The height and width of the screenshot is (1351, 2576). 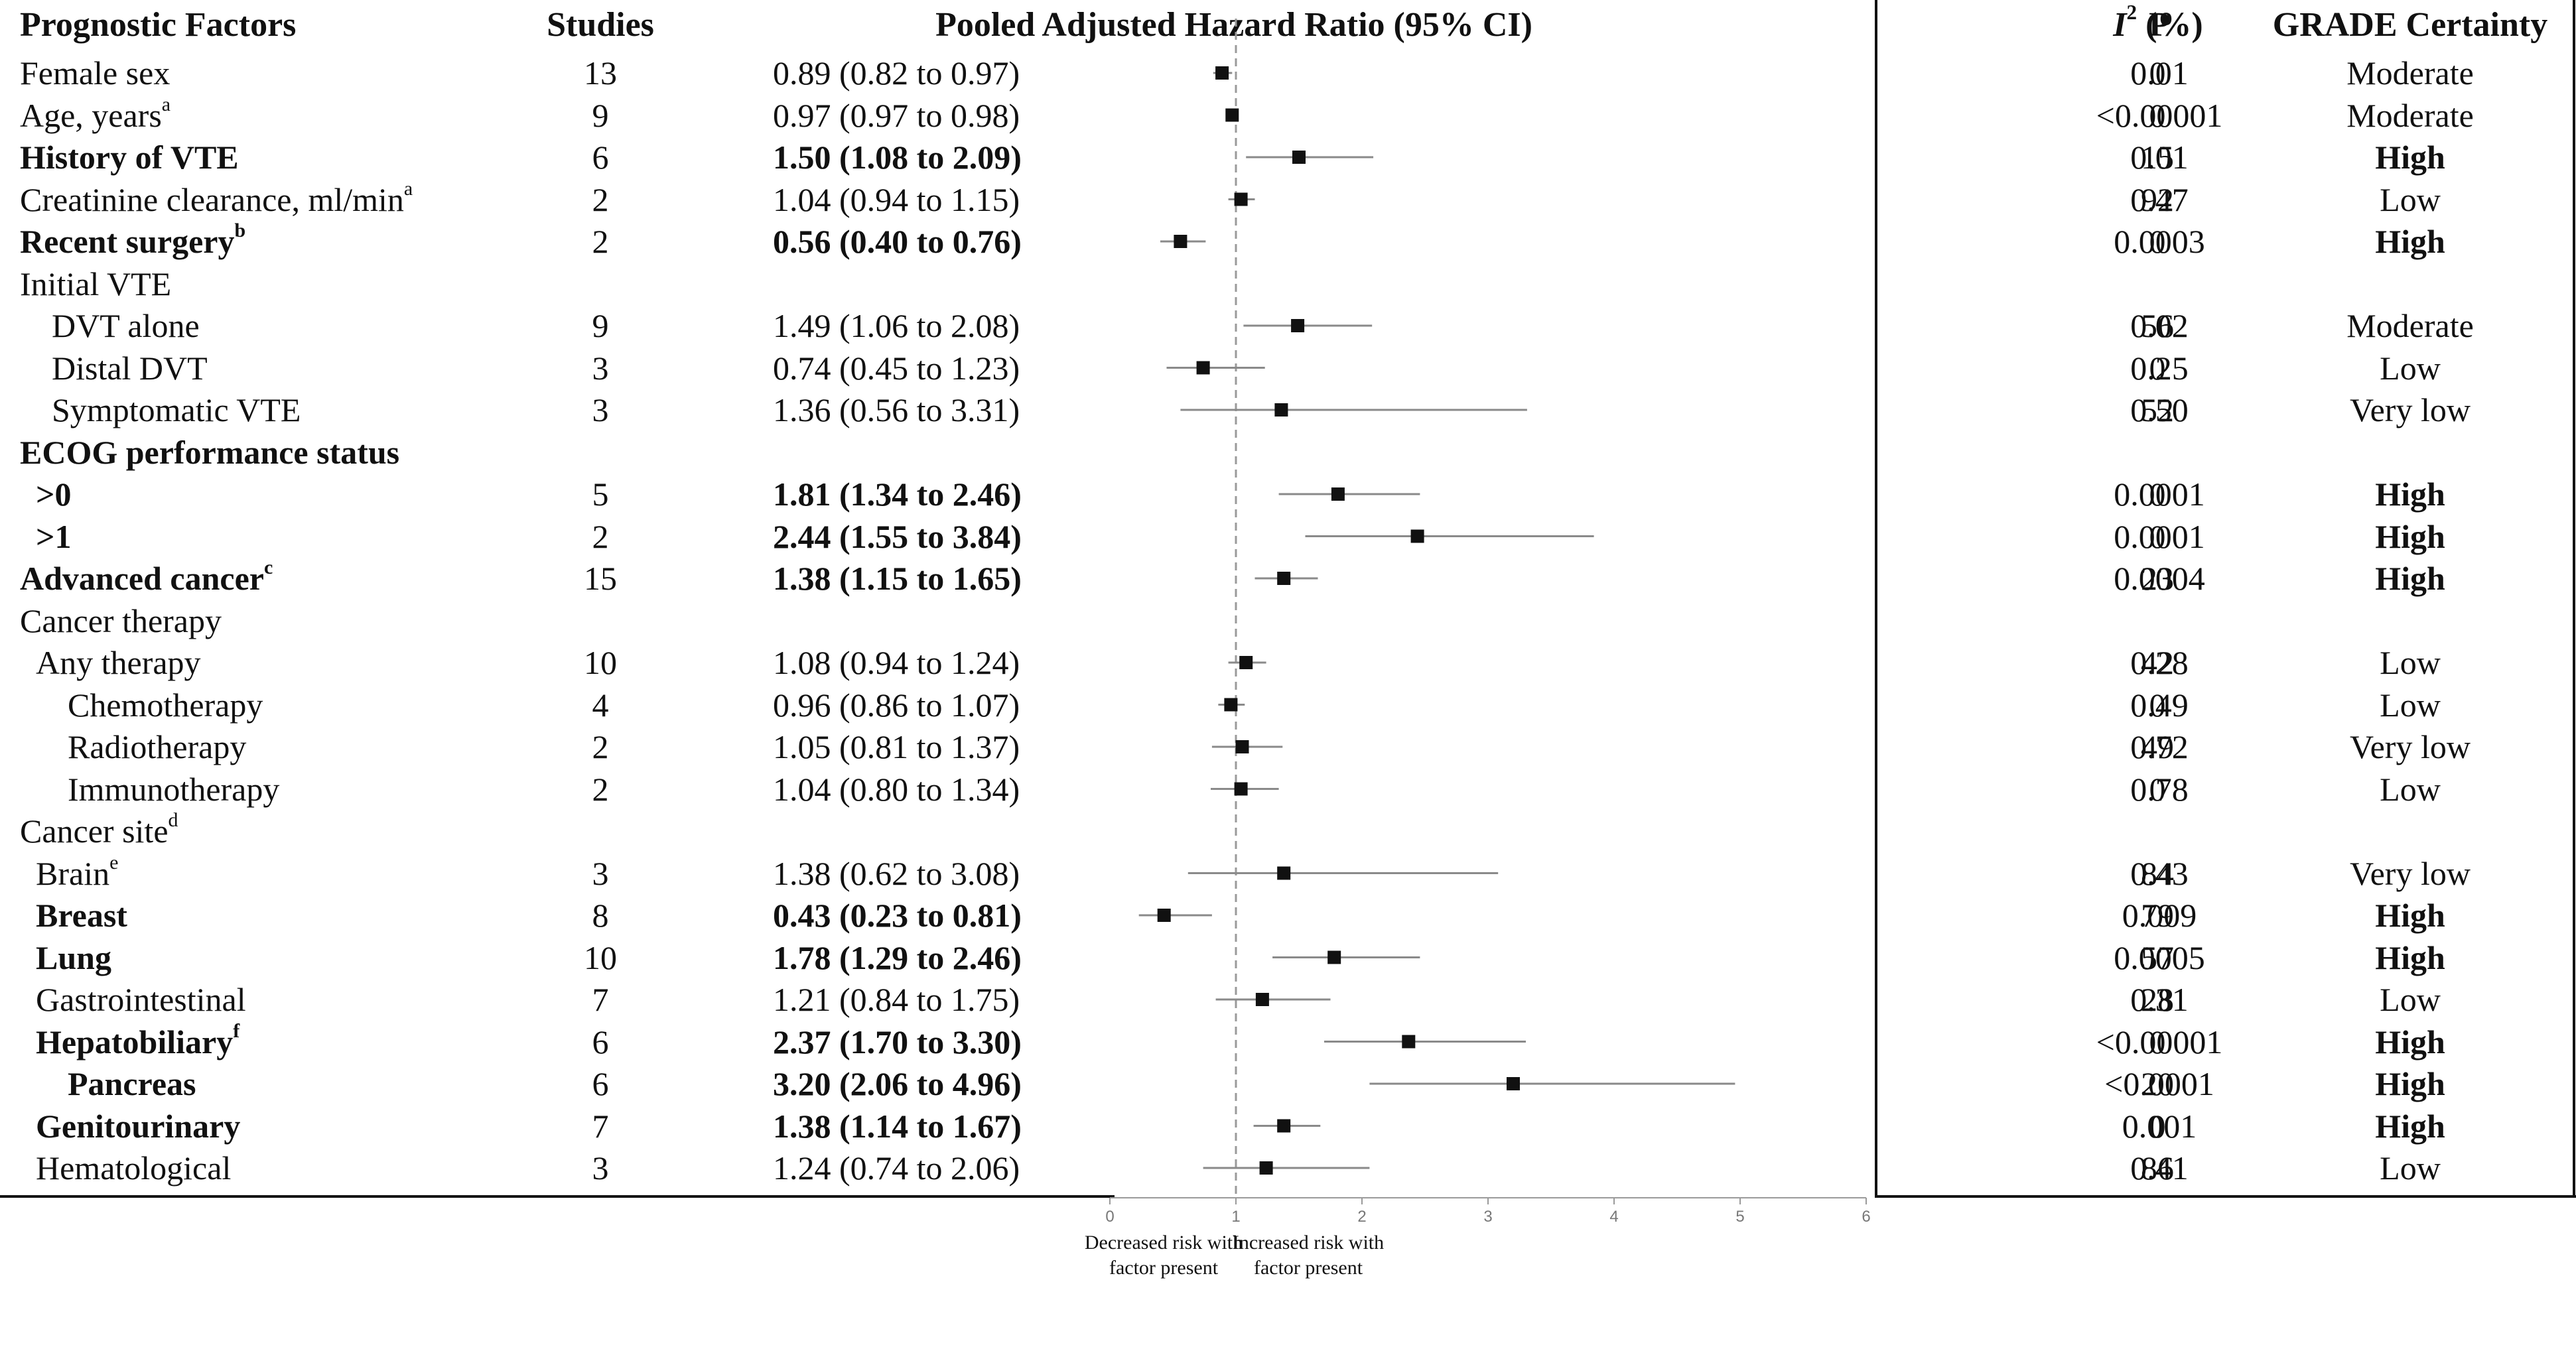 I want to click on row-p-value: 0.41, so click(x=2159, y=1168).